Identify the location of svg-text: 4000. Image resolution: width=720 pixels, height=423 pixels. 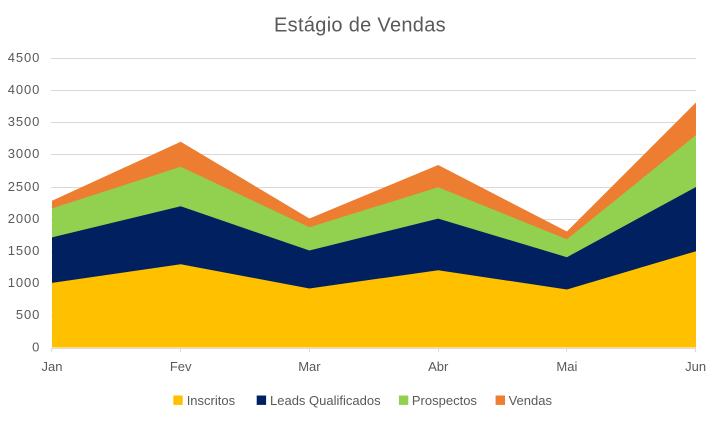
(24, 89).